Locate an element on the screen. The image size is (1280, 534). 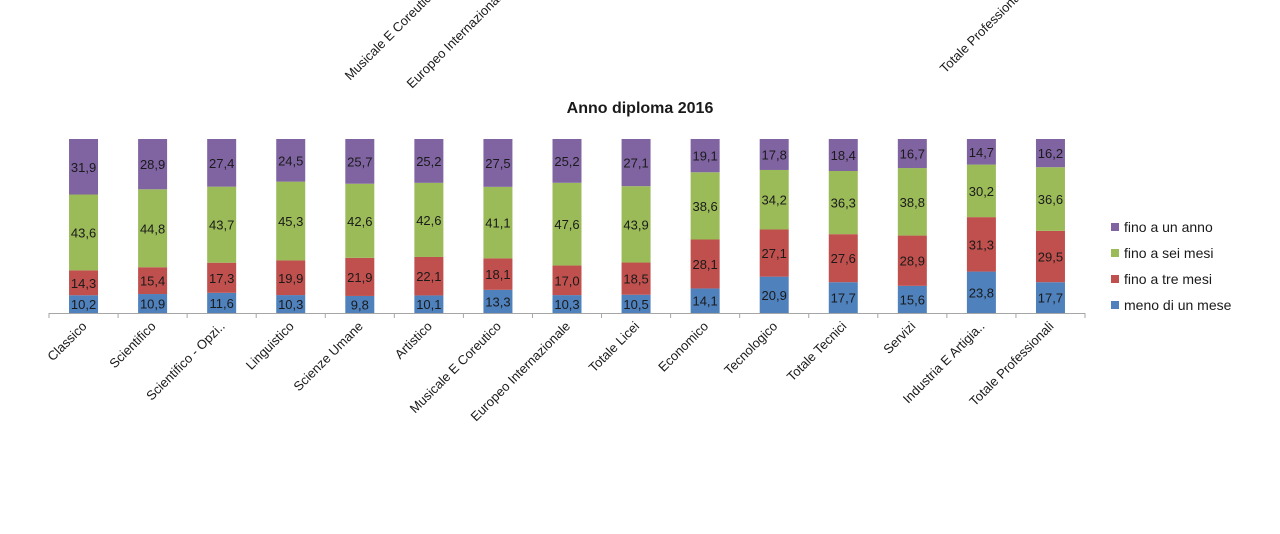
value-label-linguistico-fino-a-un-anno: 24,5 is located at coordinates (290, 160).